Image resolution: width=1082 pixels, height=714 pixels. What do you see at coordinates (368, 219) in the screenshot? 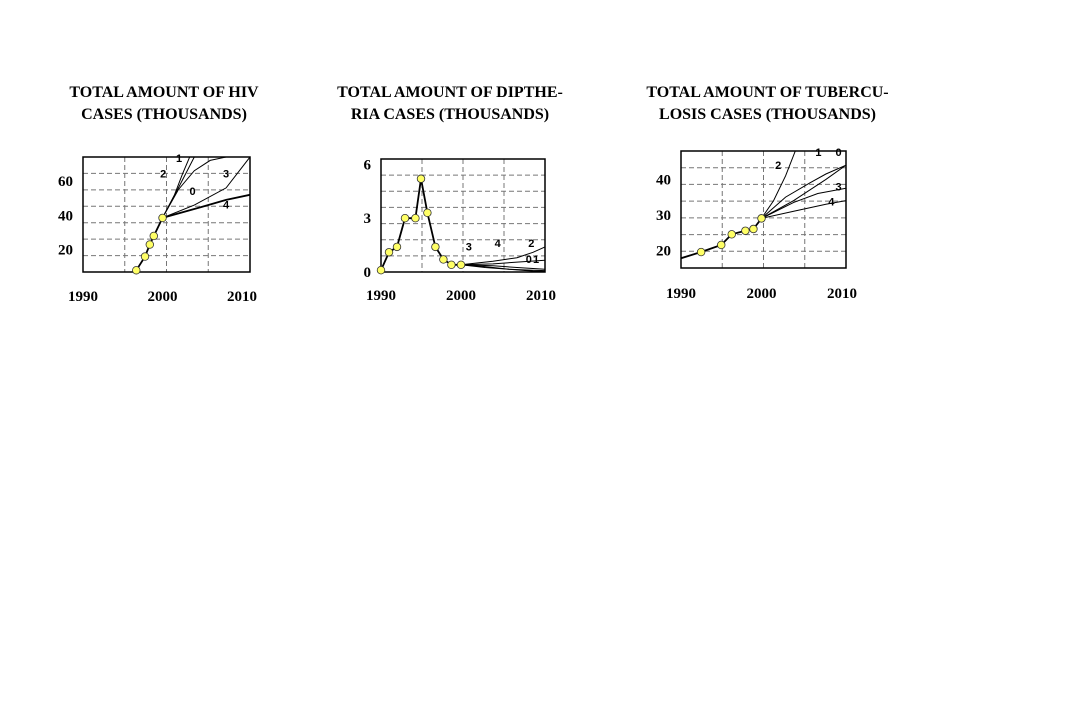
I see `y-tick-label: 3` at bounding box center [368, 219].